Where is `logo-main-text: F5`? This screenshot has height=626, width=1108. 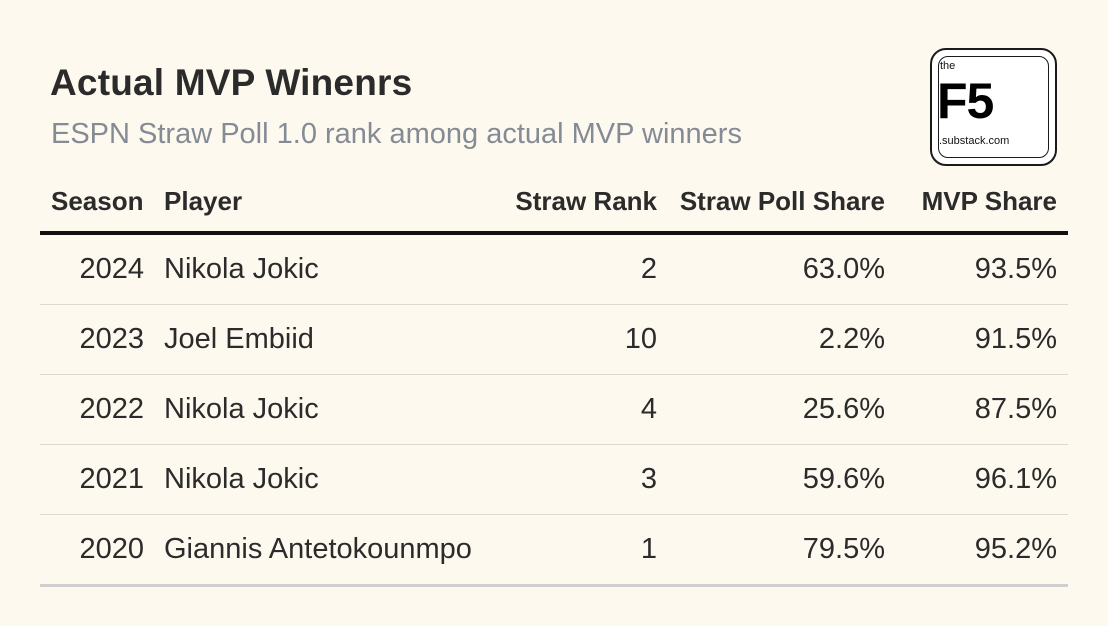 logo-main-text: F5 is located at coordinates (965, 101).